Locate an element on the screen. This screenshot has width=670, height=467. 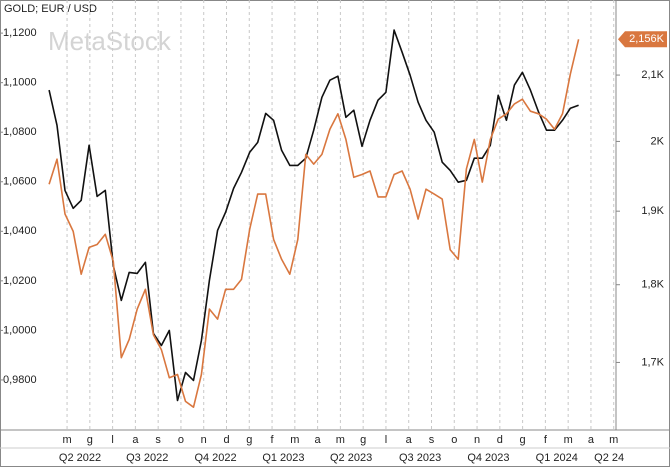
last-value-tag is located at coordinates (642, 39).